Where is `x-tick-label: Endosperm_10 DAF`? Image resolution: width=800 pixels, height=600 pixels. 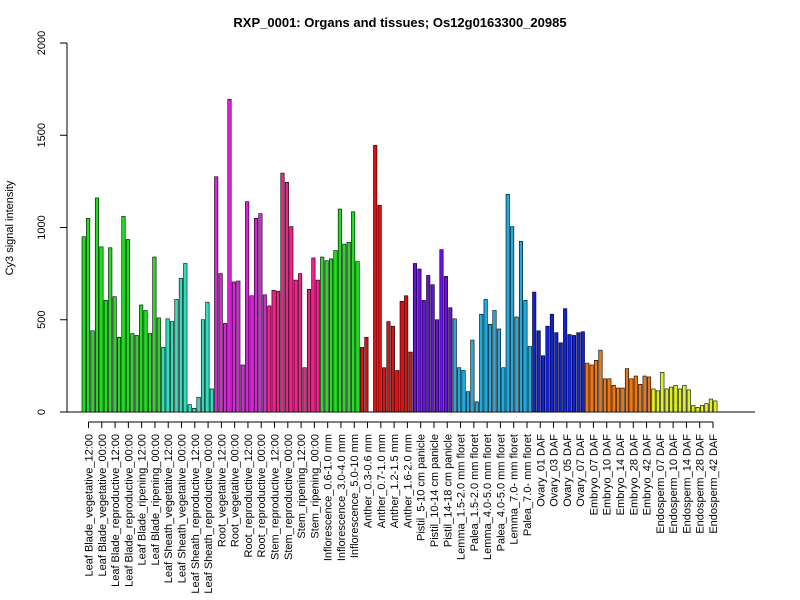
x-tick-label: Endosperm_10 DAF is located at coordinates (674, 484).